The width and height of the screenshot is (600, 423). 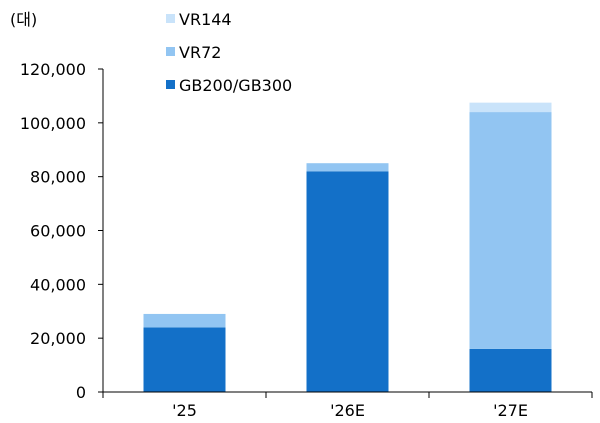 I want to click on y-tick-label: 40,000, so click(x=58, y=284).